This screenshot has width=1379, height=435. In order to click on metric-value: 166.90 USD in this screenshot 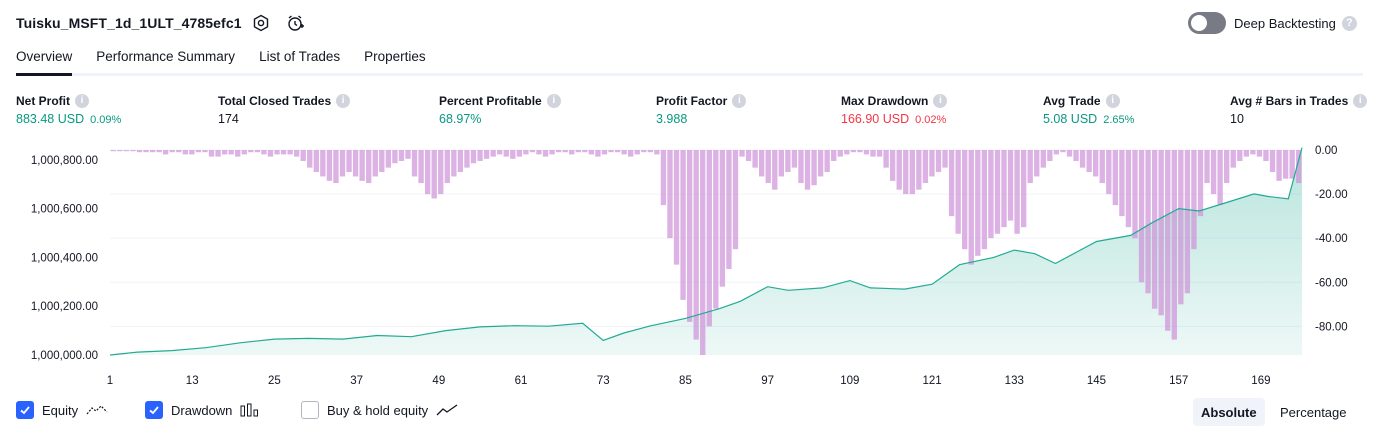, I will do `click(875, 119)`.